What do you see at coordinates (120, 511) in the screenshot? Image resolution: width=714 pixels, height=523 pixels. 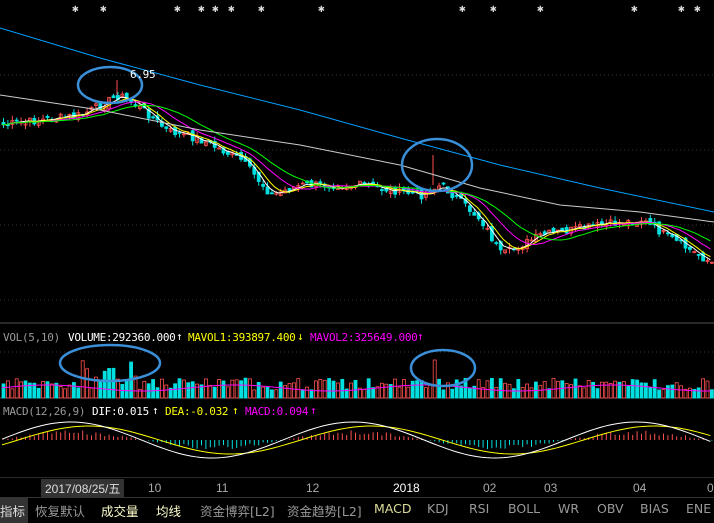 I see `tab-volume: 成交量` at bounding box center [120, 511].